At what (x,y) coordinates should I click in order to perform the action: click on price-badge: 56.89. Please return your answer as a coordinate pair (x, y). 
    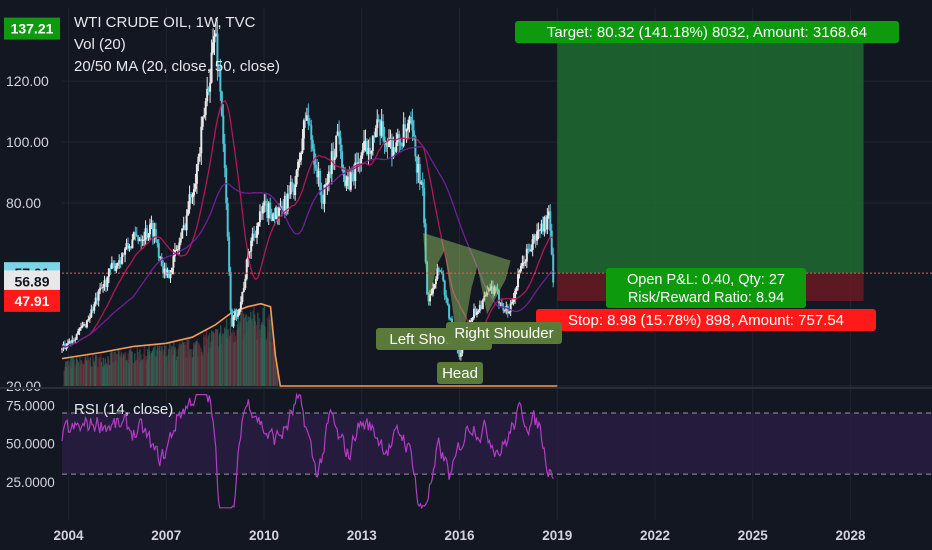
    Looking at the image, I should click on (31, 281).